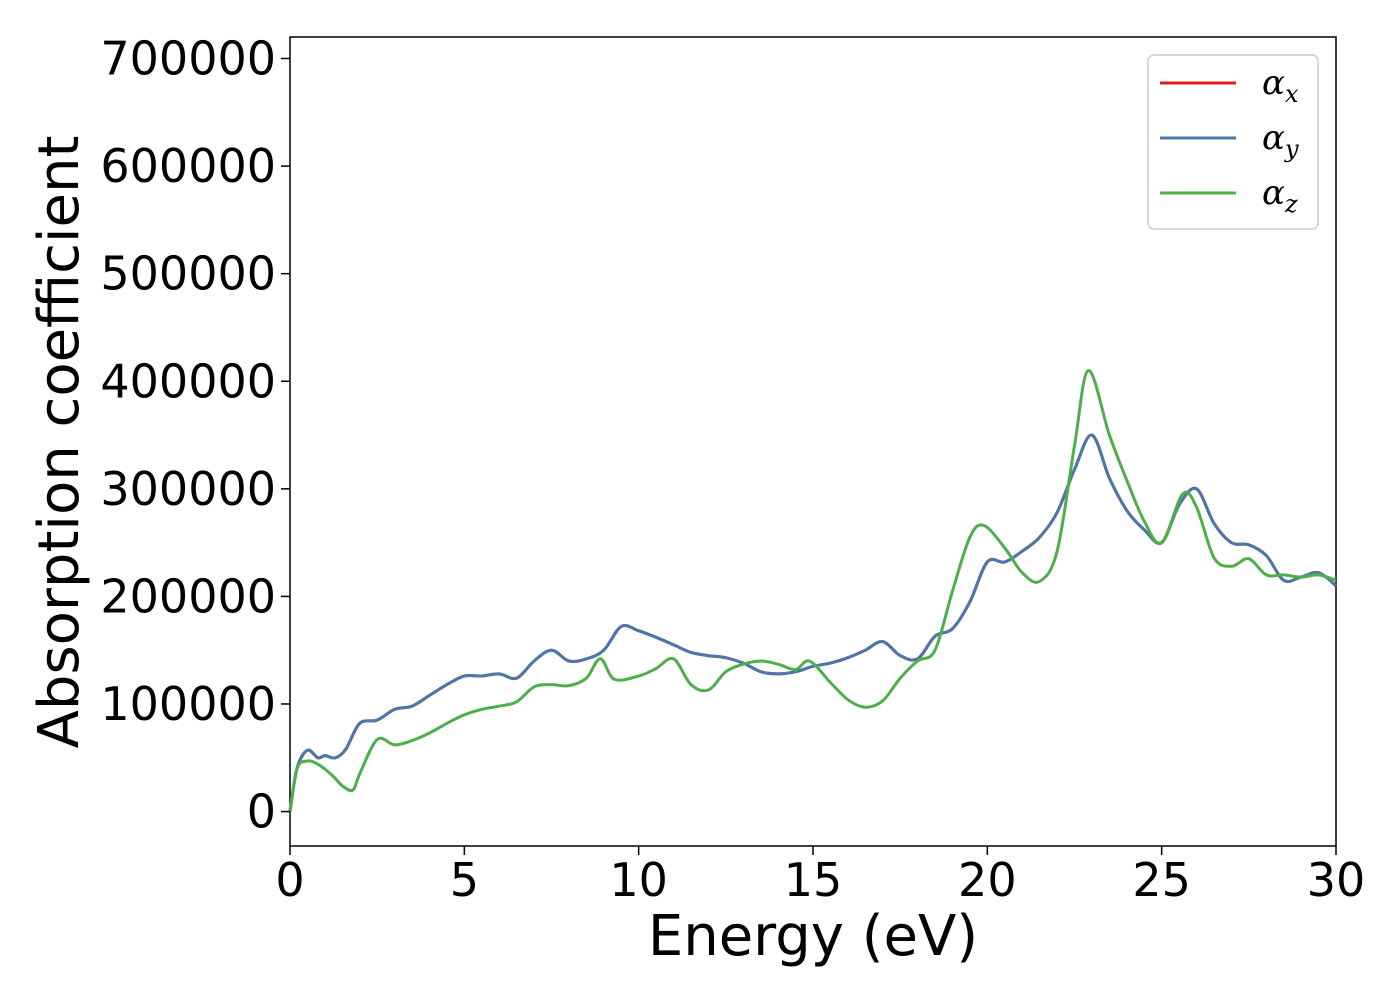  I want to click on x-tick-label: 15, so click(813, 880).